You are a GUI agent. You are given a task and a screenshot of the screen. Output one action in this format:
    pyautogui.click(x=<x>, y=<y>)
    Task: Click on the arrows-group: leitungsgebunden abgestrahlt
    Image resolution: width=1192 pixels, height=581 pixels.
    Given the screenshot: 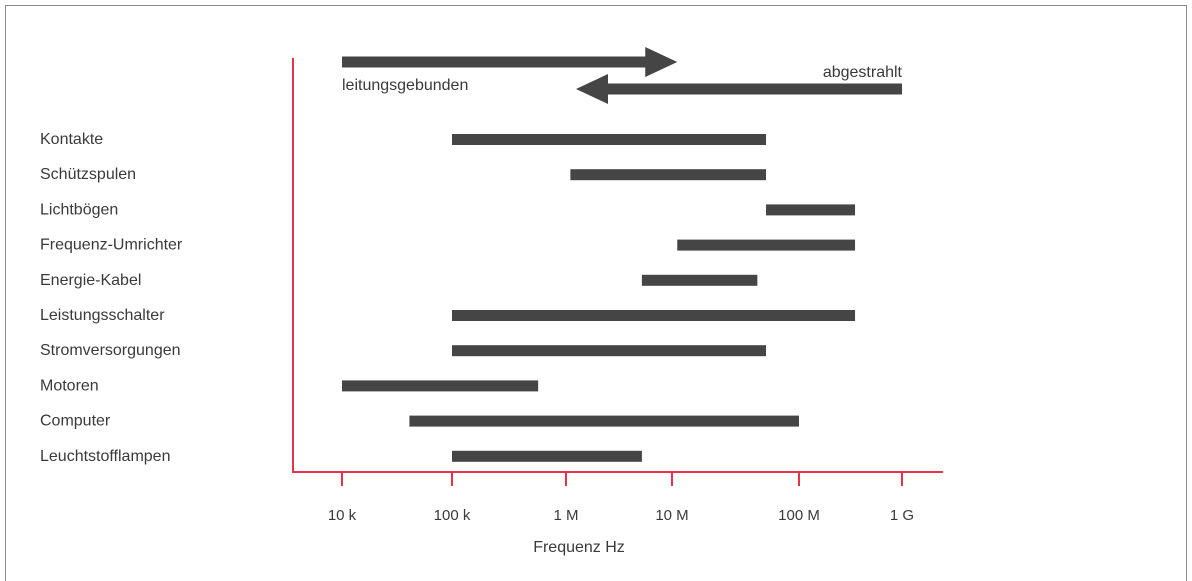 What is the action you would take?
    pyautogui.click(x=622, y=75)
    